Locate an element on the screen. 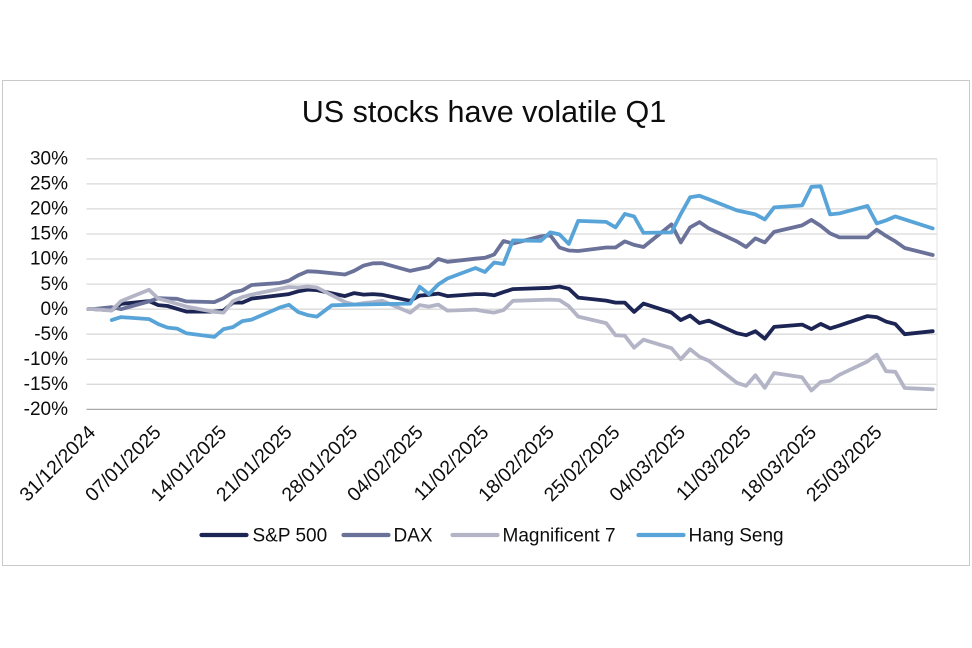 This screenshot has height=648, width=972. svg-text: -15% is located at coordinates (46, 384).